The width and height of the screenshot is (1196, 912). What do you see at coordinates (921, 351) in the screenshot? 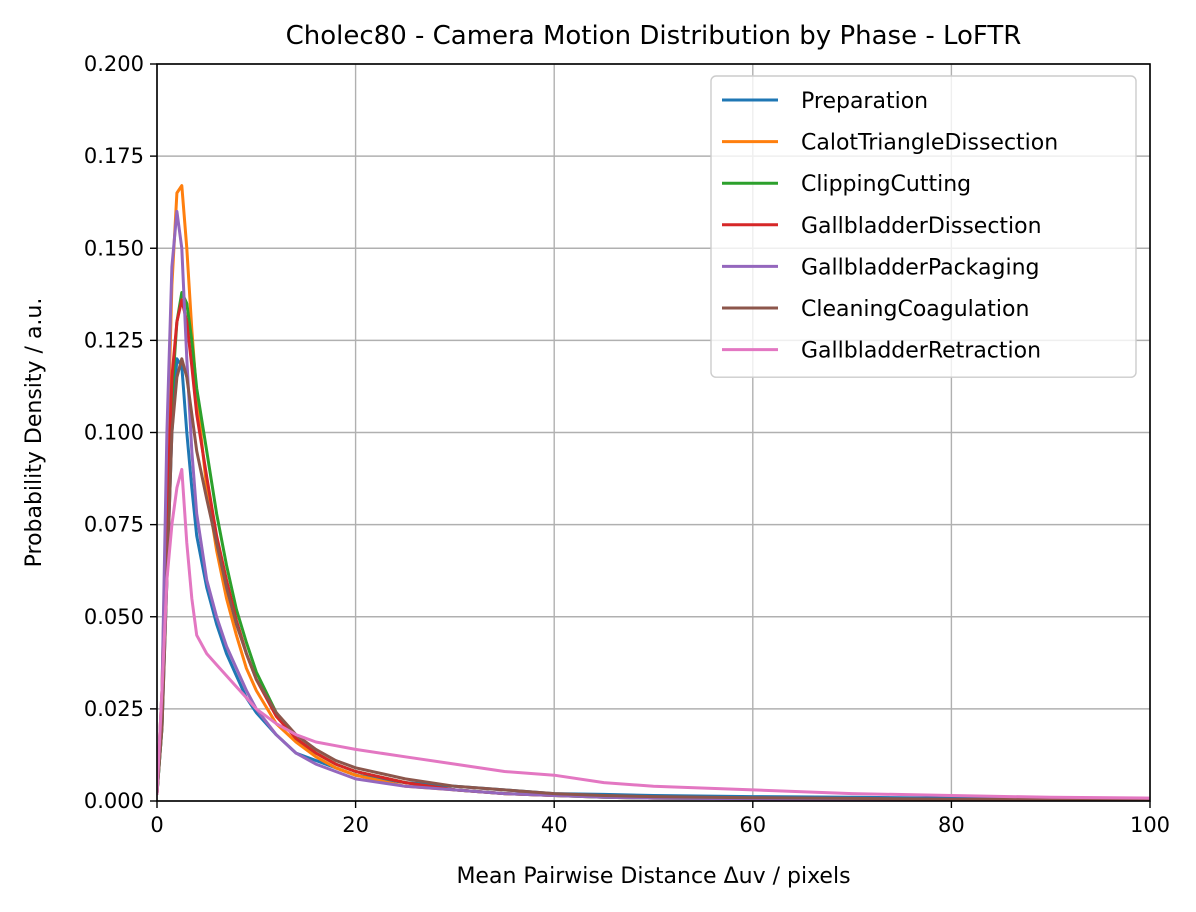
I see `legend-label-gallbladder-retraction: GallbladderRetraction` at bounding box center [921, 351].